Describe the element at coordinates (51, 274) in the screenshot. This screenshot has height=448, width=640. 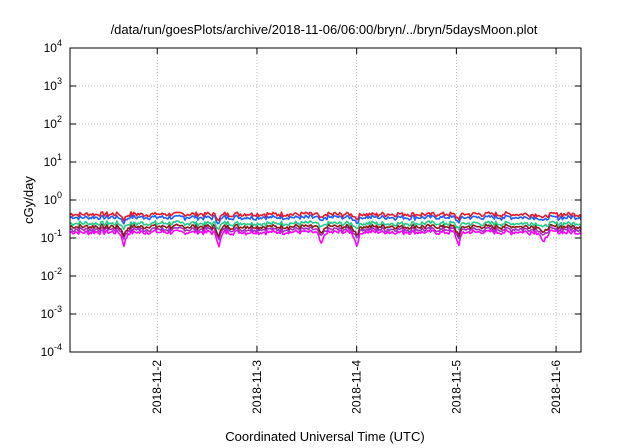
I see `y-tick-label: 10⁻²` at that location.